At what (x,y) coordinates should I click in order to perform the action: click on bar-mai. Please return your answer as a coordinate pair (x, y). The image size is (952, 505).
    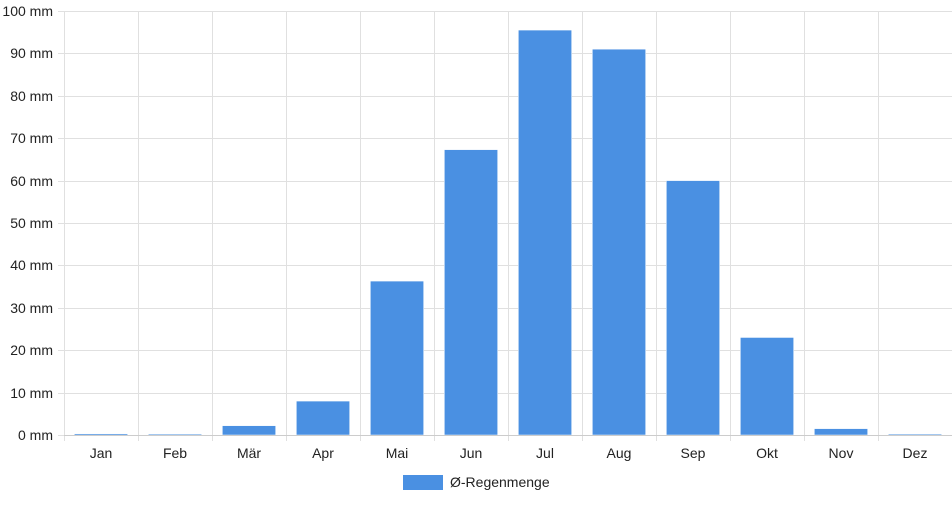
    Looking at the image, I should click on (397, 358).